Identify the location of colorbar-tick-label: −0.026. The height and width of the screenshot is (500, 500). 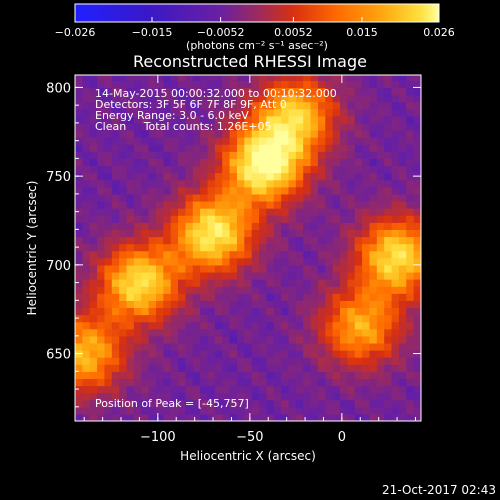
(75, 32).